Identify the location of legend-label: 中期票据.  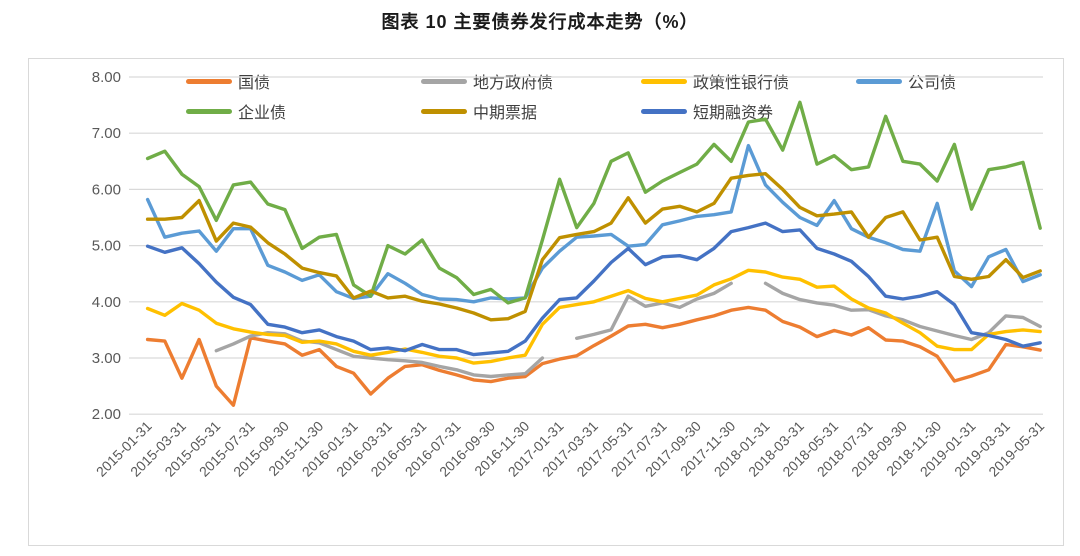
(505, 113).